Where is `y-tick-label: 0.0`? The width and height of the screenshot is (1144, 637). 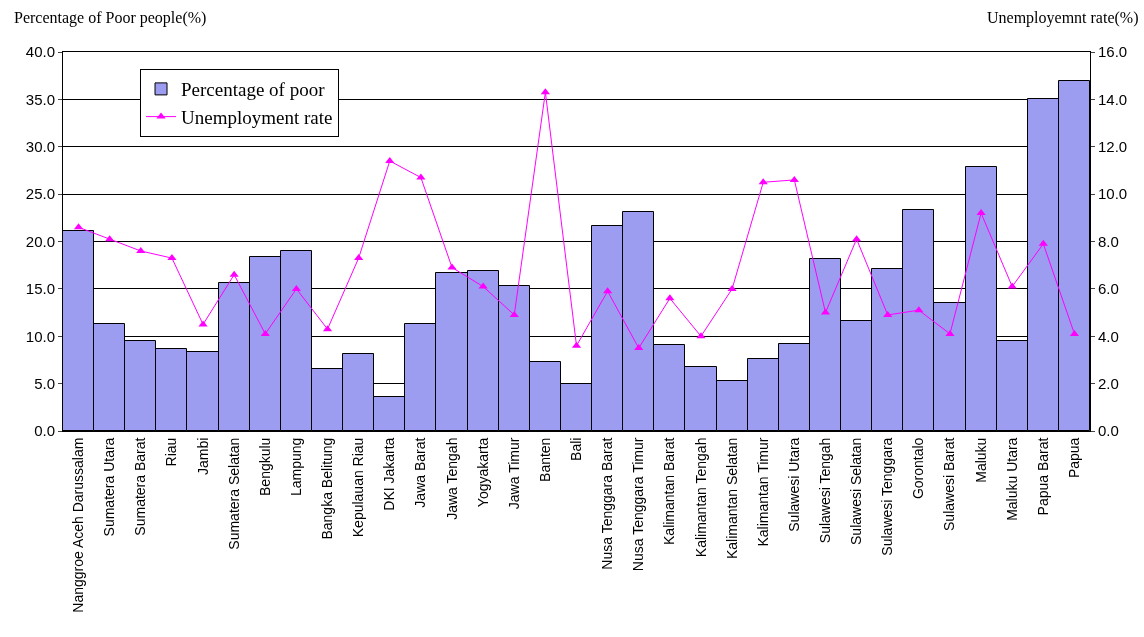
y-tick-label: 0.0 is located at coordinates (44, 431).